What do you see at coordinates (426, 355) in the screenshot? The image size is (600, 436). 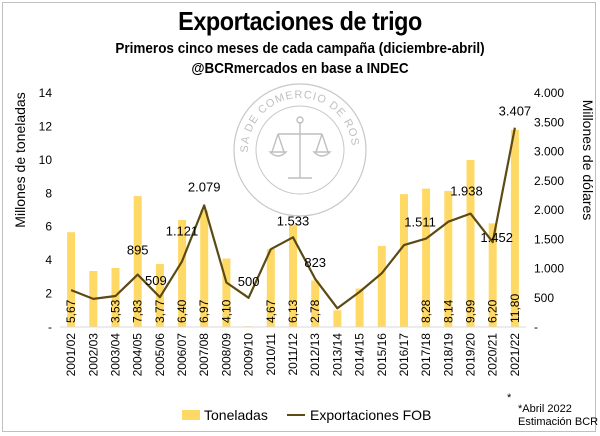 I see `x-tick-2017/18: 2017/18` at bounding box center [426, 355].